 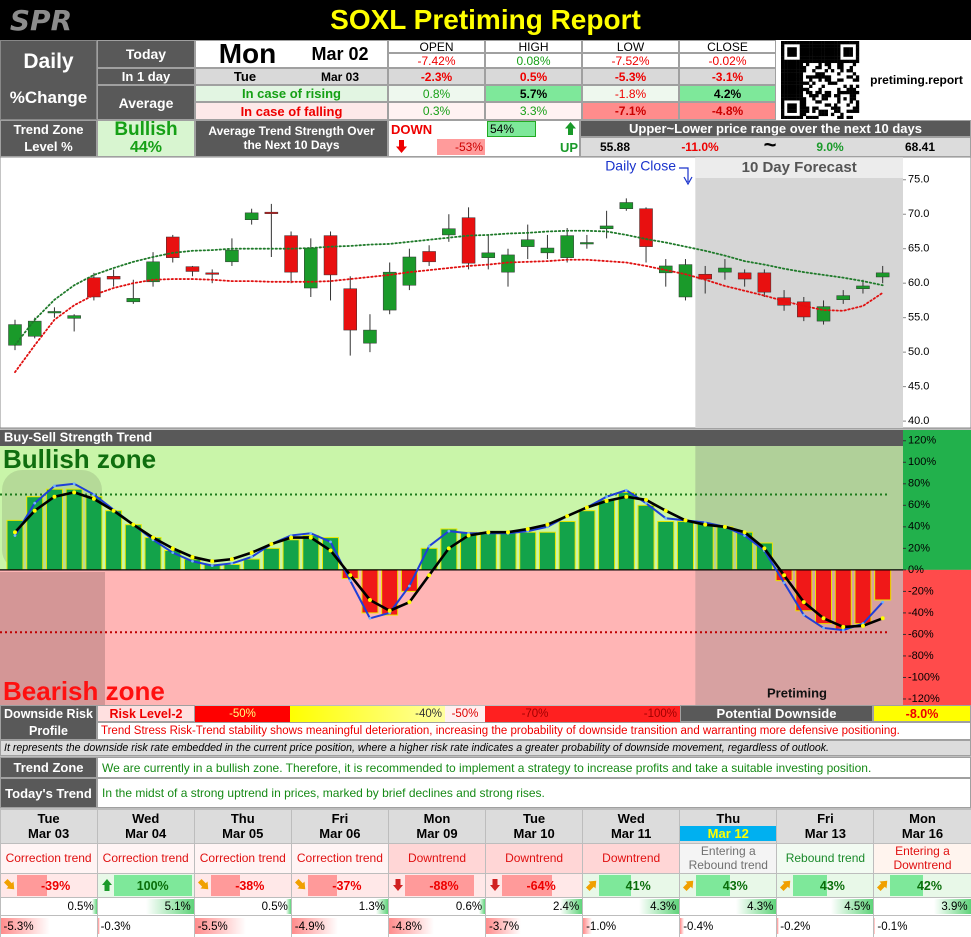 What do you see at coordinates (924, 699) in the screenshot?
I see `y-tick-label: -120%` at bounding box center [924, 699].